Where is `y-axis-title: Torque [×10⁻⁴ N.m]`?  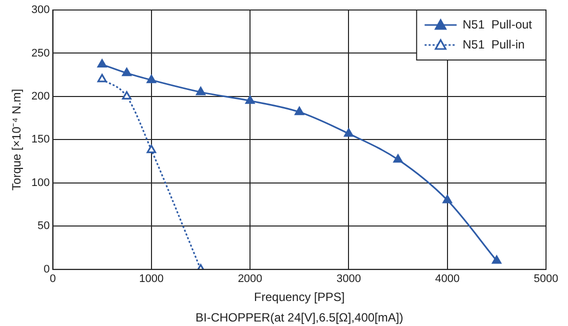
y-axis-title: Torque [×10⁻⁴ N.m] is located at coordinates (17, 139).